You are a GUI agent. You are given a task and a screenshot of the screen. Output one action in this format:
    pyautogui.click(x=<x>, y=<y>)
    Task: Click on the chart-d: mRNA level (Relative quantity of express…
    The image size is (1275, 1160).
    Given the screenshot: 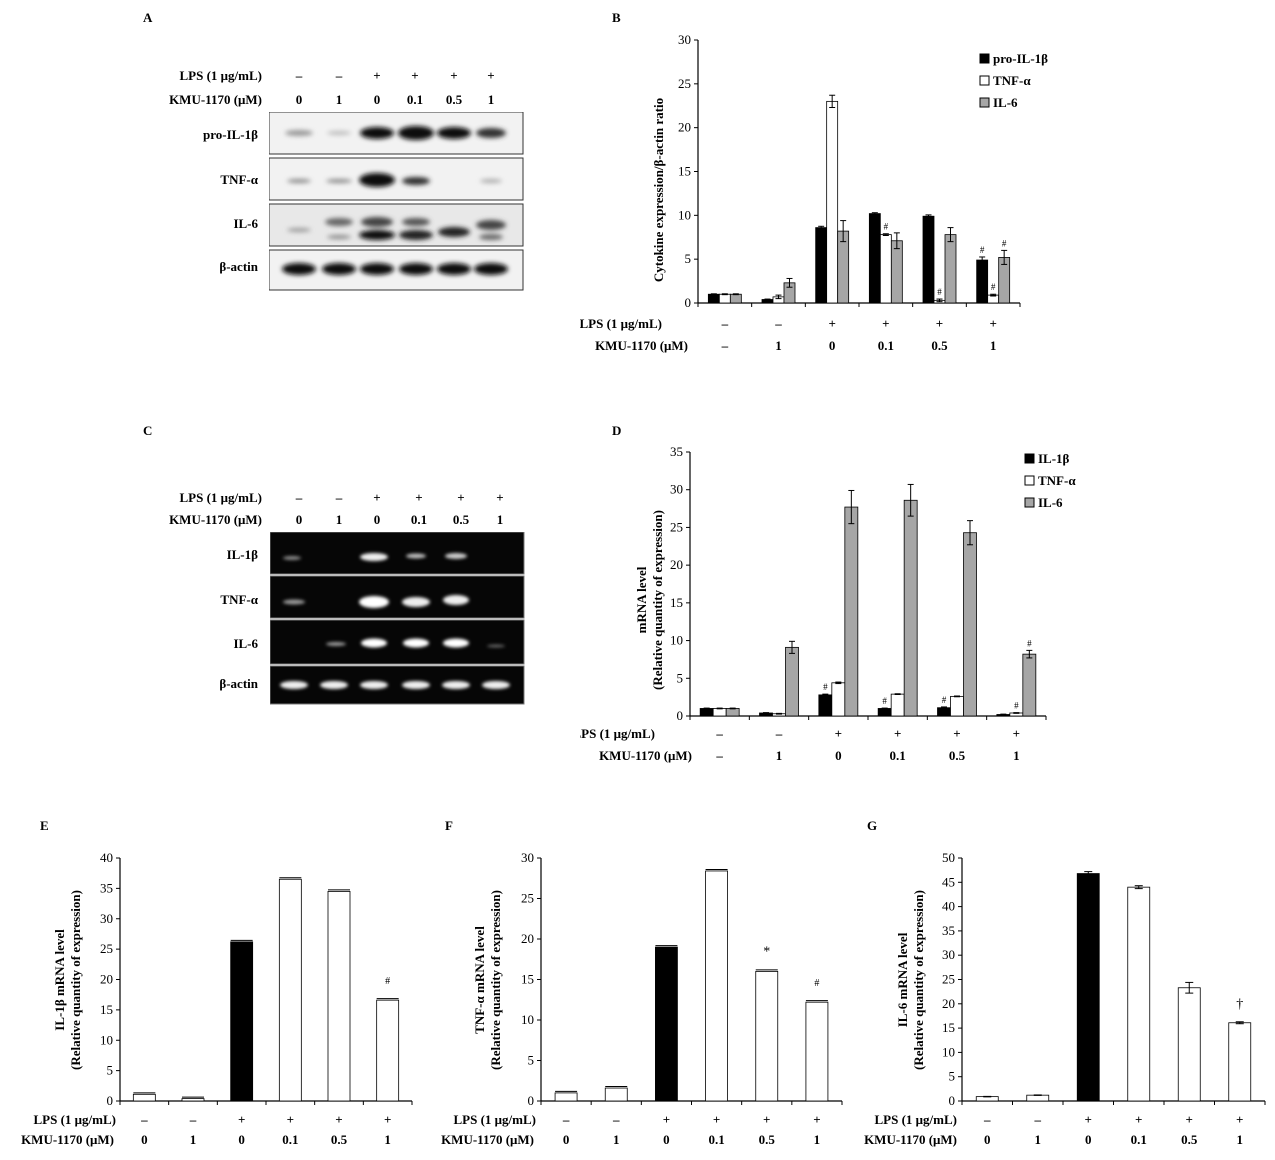 What is the action you would take?
    pyautogui.click(x=828, y=603)
    